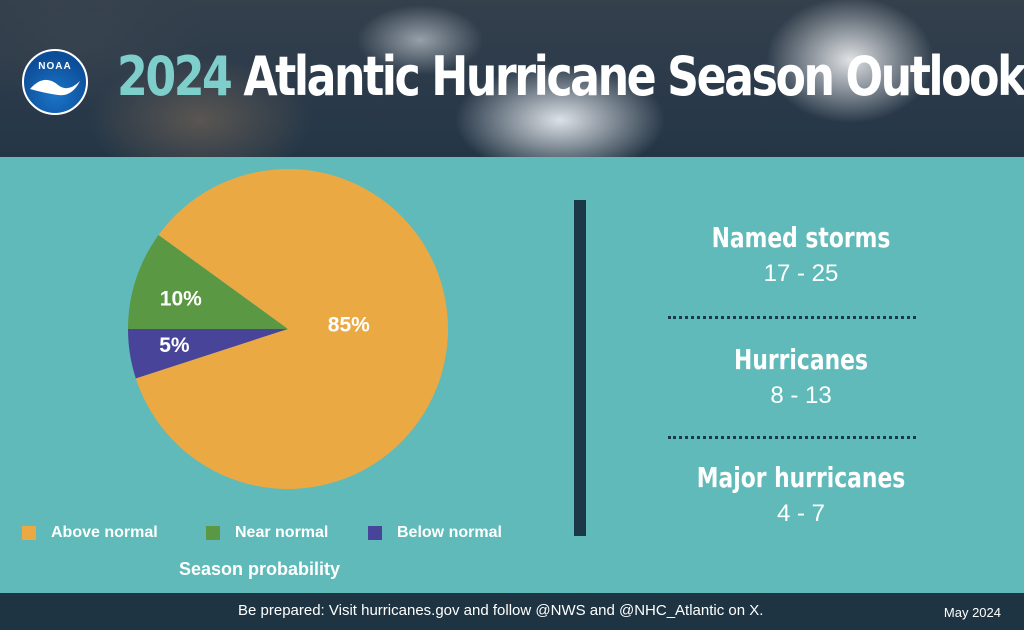  I want to click on legend-label-below-normal: Below normal, so click(449, 532).